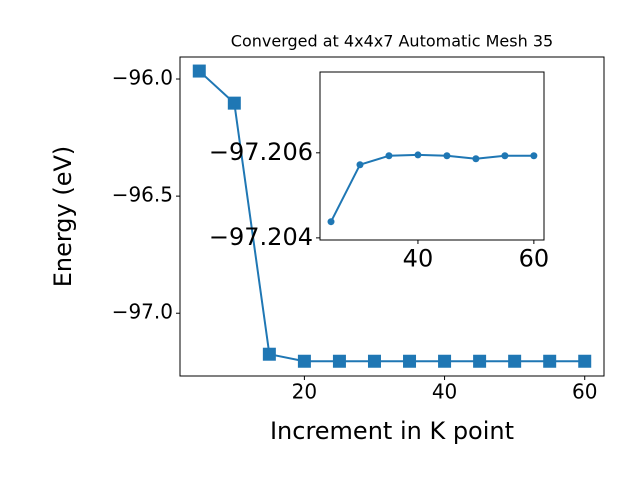  Describe the element at coordinates (432, 188) in the screenshot. I see `series-line` at that location.